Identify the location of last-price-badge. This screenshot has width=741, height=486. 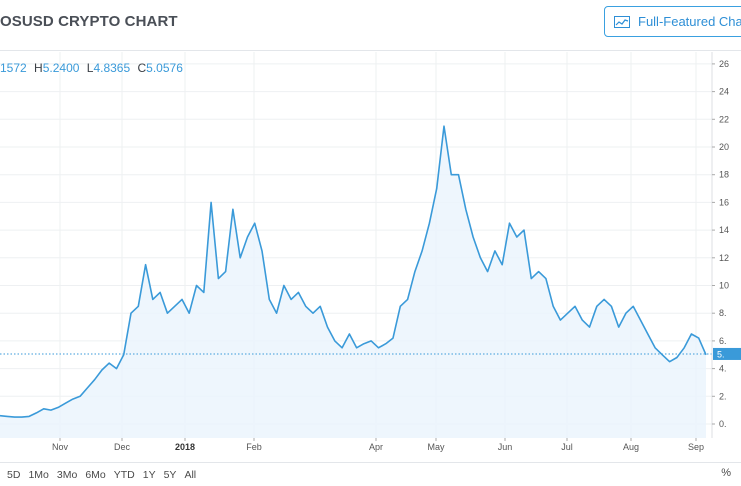
(727, 353).